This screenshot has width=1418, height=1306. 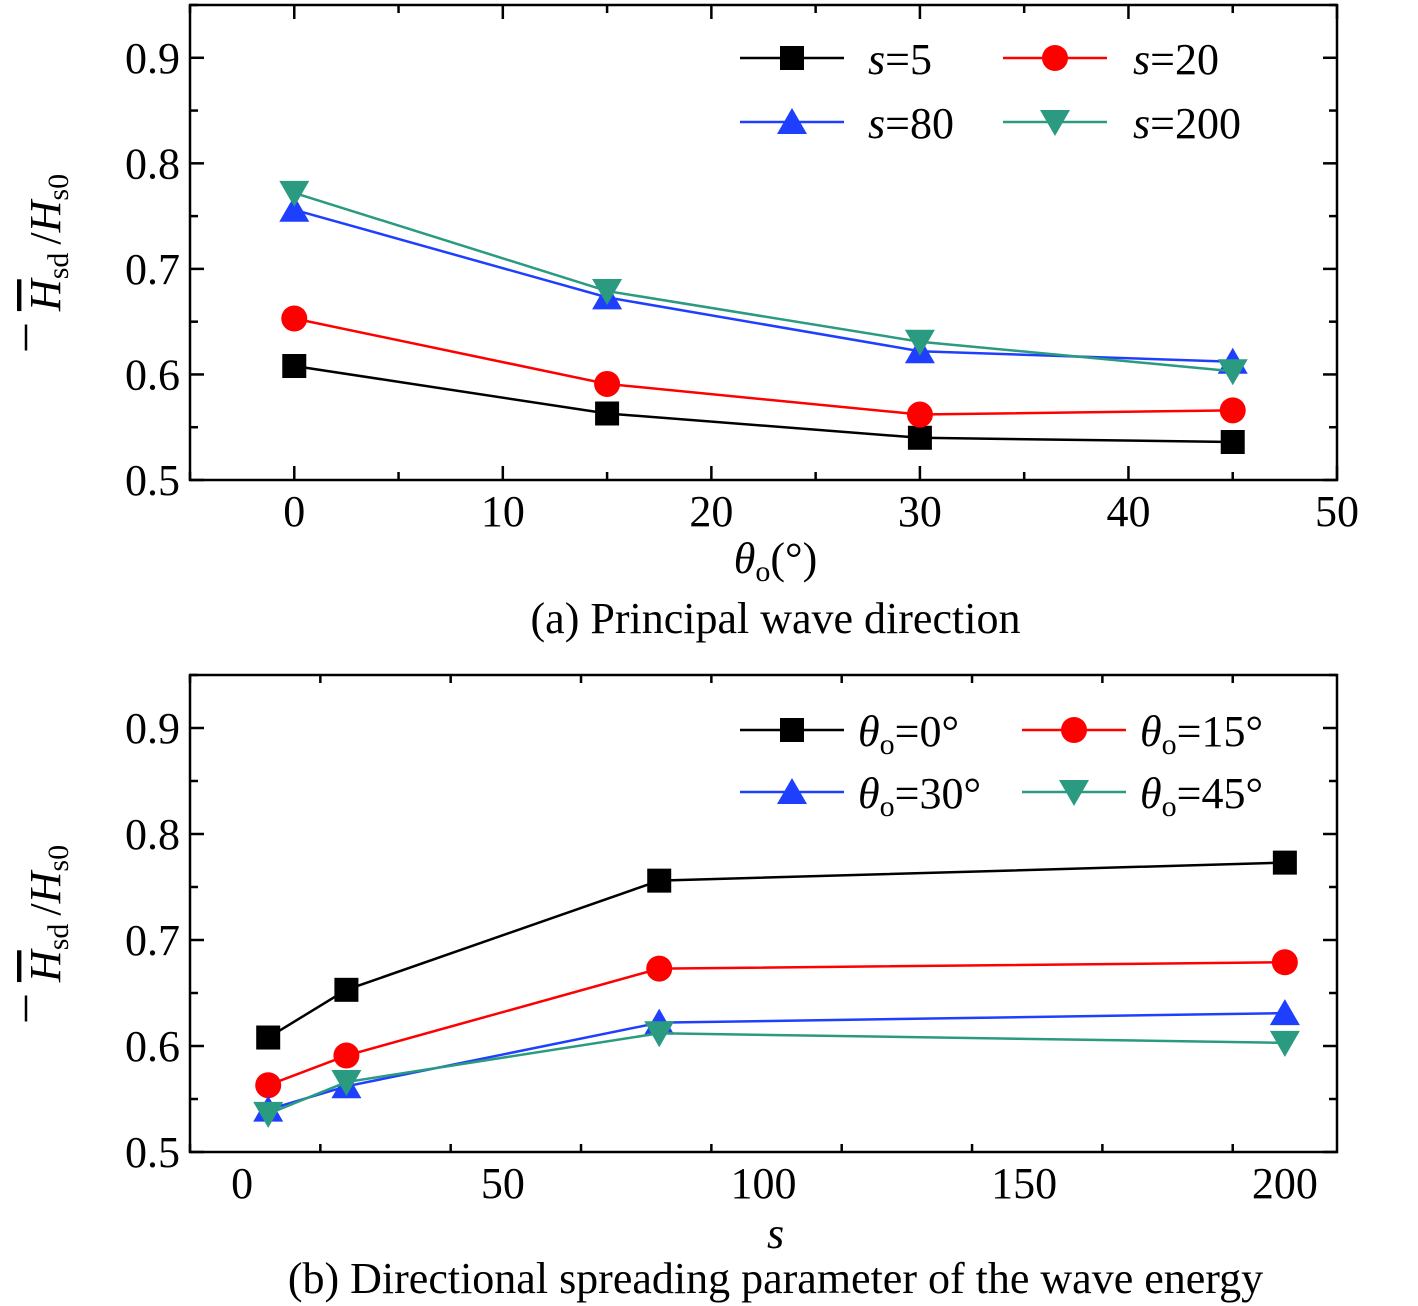 What do you see at coordinates (911, 123) in the screenshot?
I see `legend-label: s=80` at bounding box center [911, 123].